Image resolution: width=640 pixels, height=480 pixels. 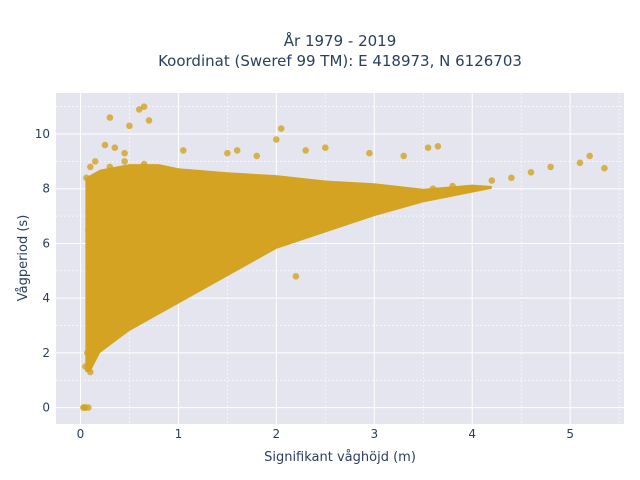 What do you see at coordinates (23, 258) in the screenshot?
I see `y-axis-label: Vågperiod (s)` at bounding box center [23, 258].